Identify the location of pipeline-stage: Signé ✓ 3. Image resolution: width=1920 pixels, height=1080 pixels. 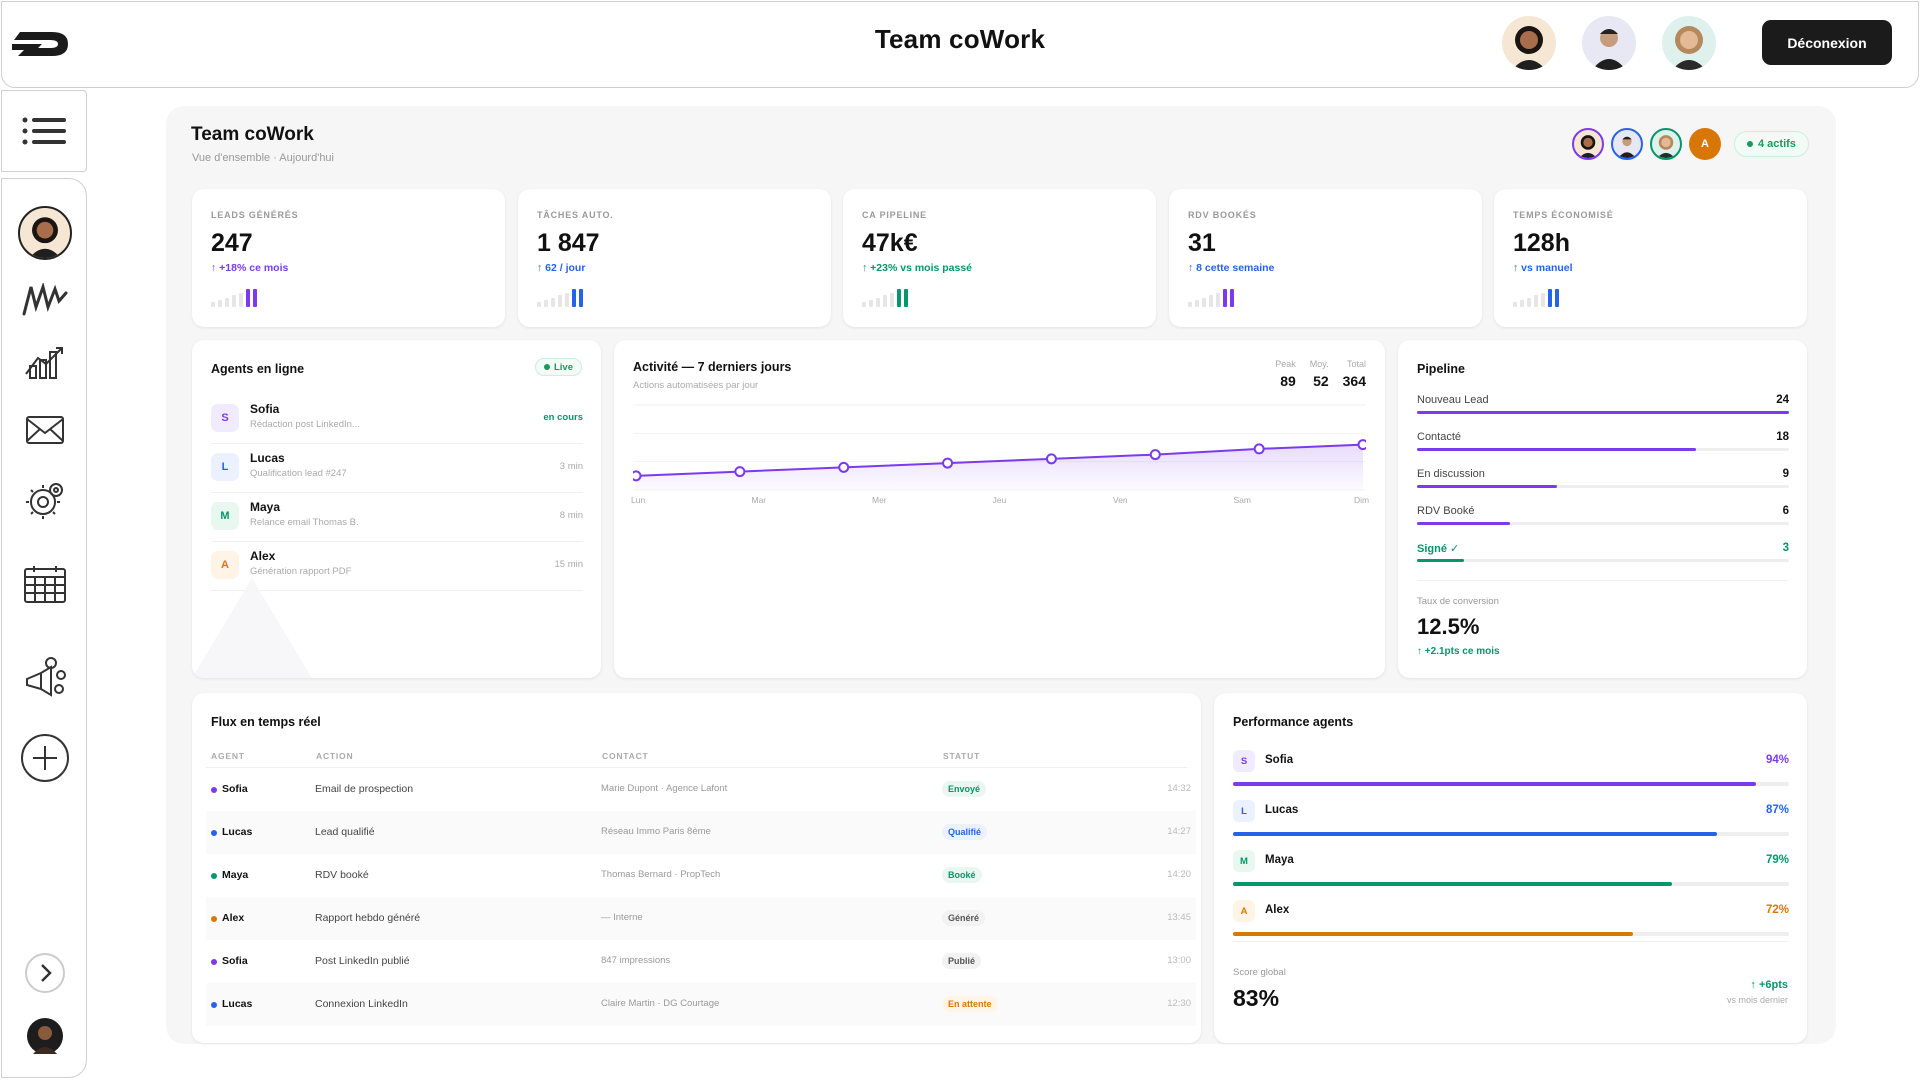
(1603, 560).